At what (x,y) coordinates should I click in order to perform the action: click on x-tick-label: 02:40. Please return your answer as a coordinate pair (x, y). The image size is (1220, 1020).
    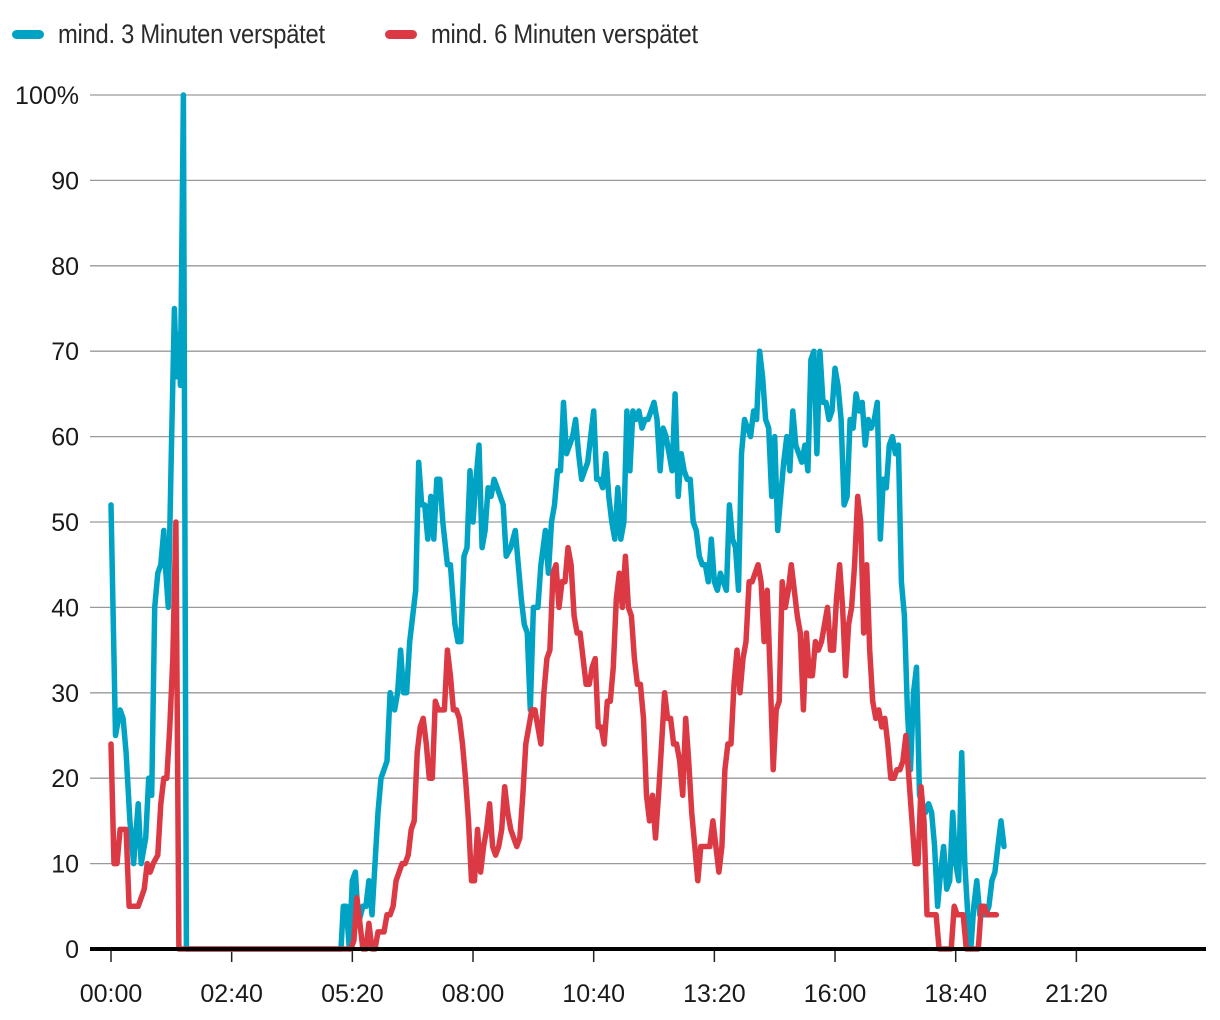
    Looking at the image, I should click on (231, 994).